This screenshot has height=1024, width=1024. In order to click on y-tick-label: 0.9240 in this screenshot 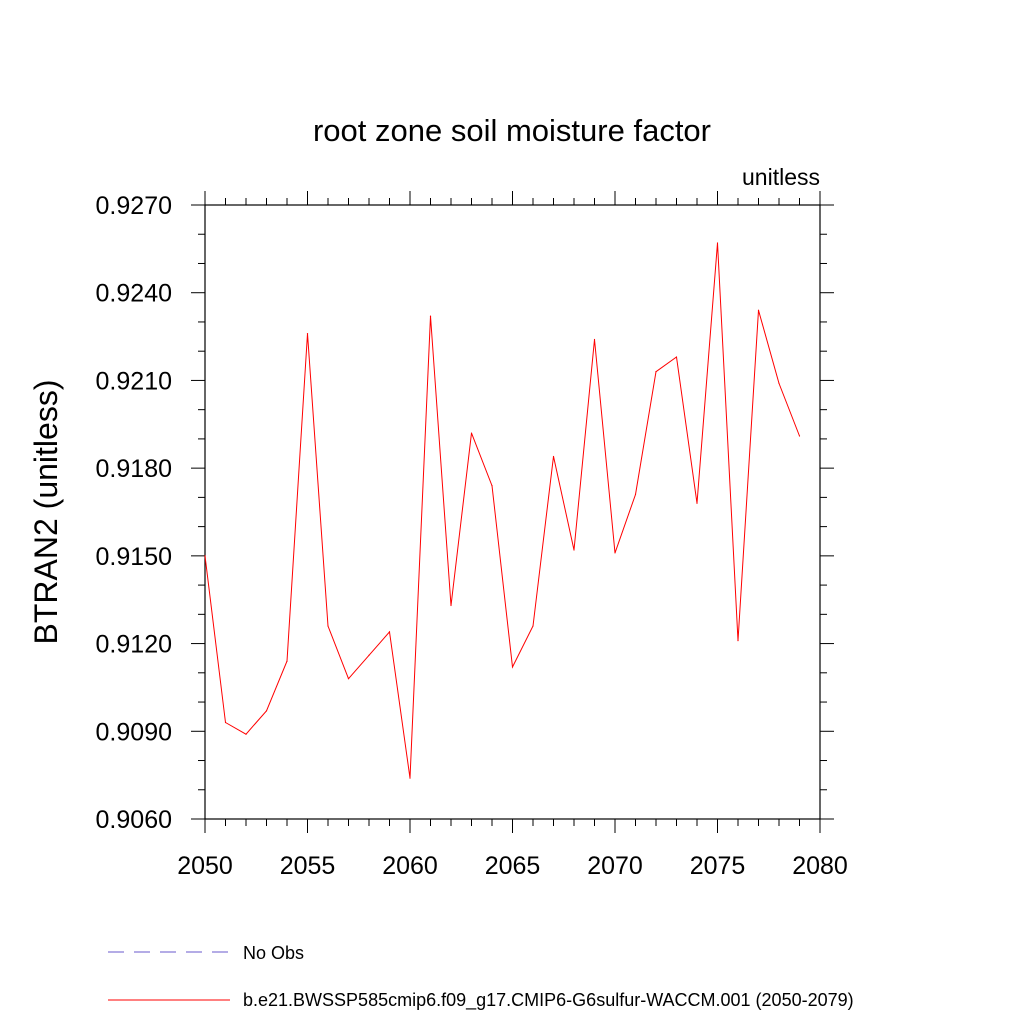, I will do `click(134, 294)`.